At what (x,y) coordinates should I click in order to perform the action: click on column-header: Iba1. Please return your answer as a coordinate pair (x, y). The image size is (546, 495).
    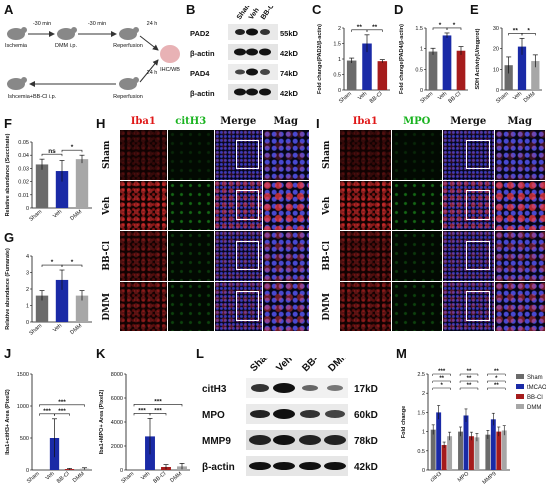
    Looking at the image, I should click on (143, 121).